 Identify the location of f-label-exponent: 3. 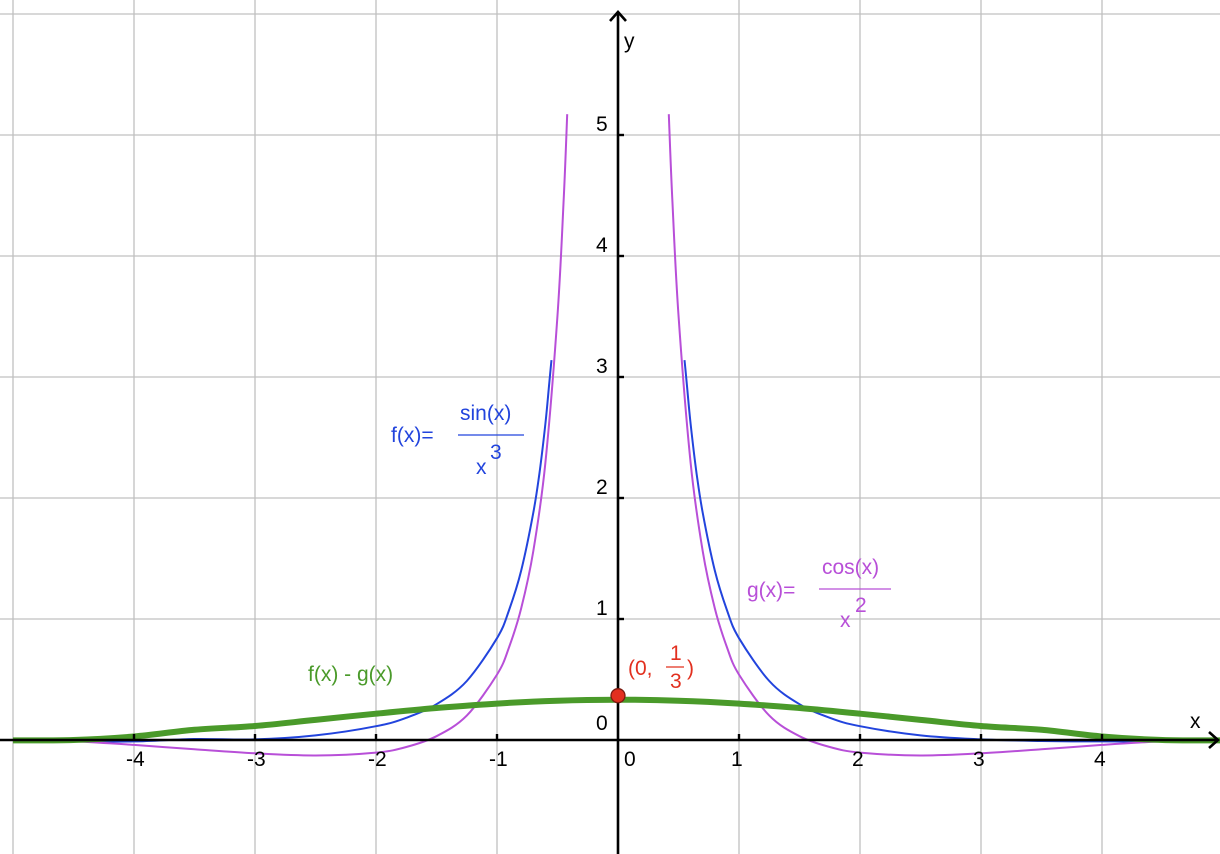
(496, 452).